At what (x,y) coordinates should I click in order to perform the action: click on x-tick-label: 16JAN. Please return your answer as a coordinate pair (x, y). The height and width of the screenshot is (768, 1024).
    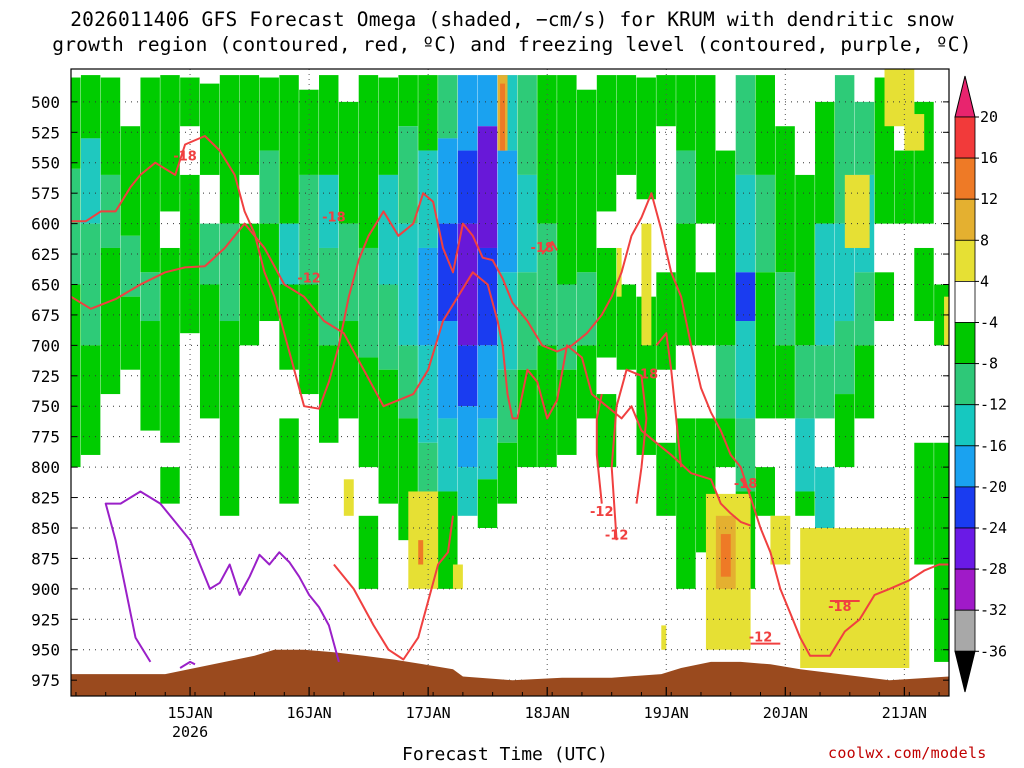
    Looking at the image, I should click on (309, 713).